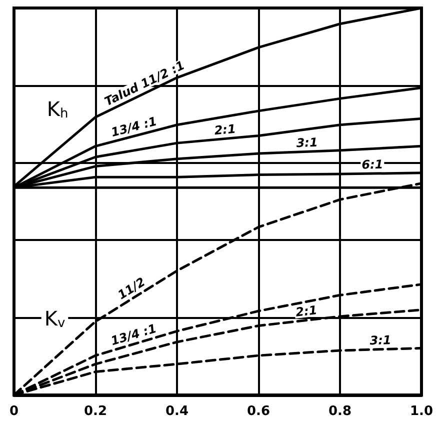 The image size is (436, 433). Describe the element at coordinates (57, 109) in the screenshot. I see `annotation: Kh` at that location.